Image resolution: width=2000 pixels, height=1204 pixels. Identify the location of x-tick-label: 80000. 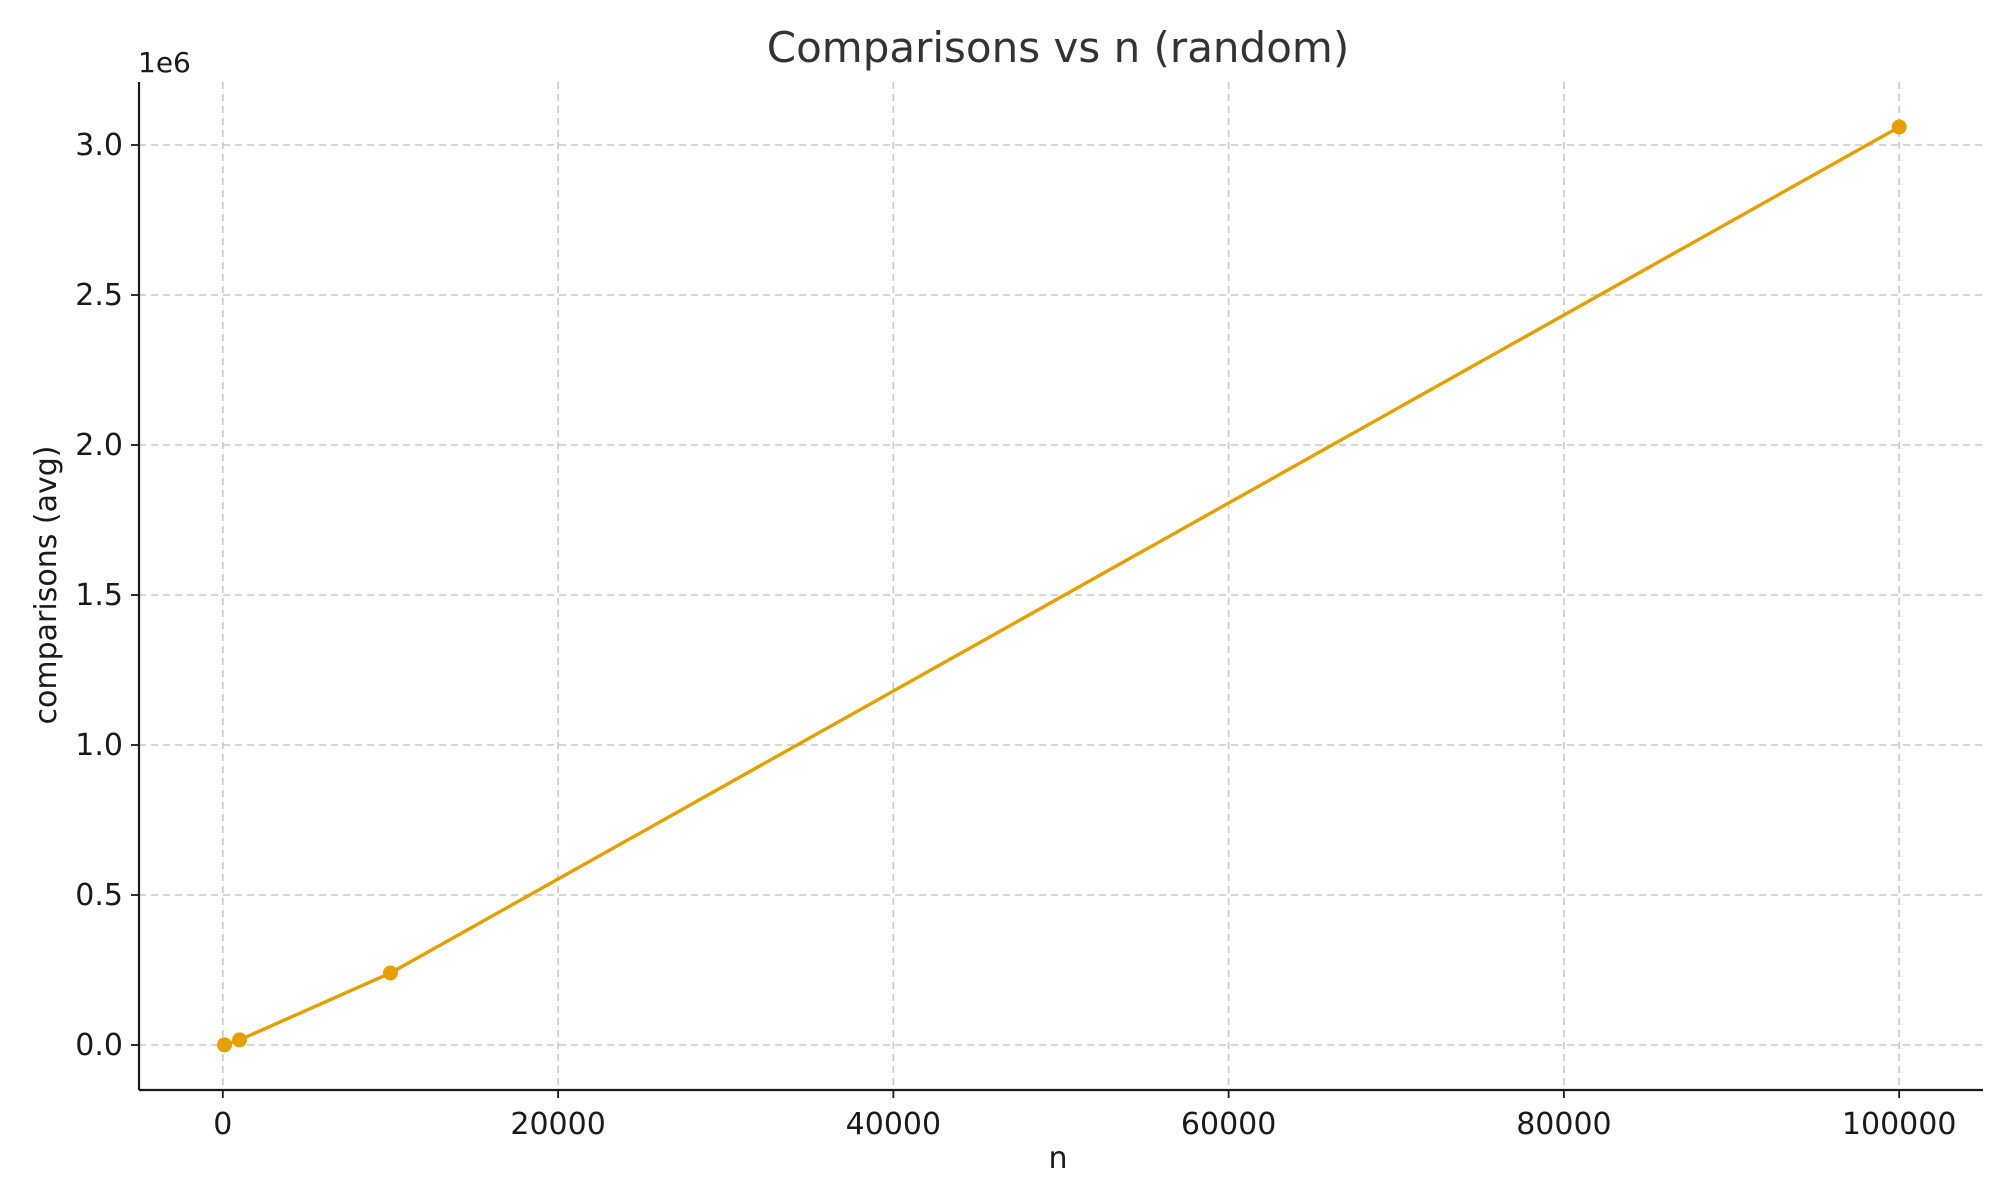
(1563, 1124).